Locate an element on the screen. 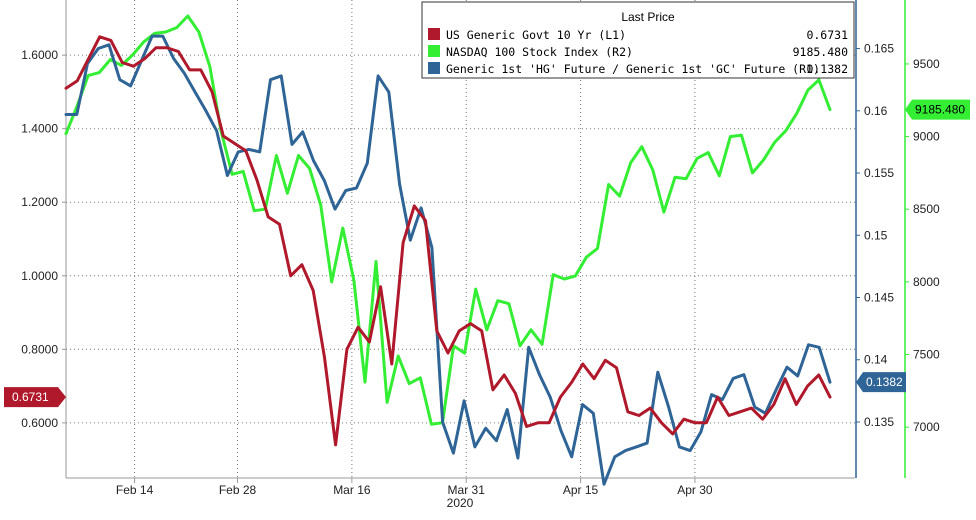 The height and width of the screenshot is (520, 976). right2-tick-label: 8500 is located at coordinates (926, 209).